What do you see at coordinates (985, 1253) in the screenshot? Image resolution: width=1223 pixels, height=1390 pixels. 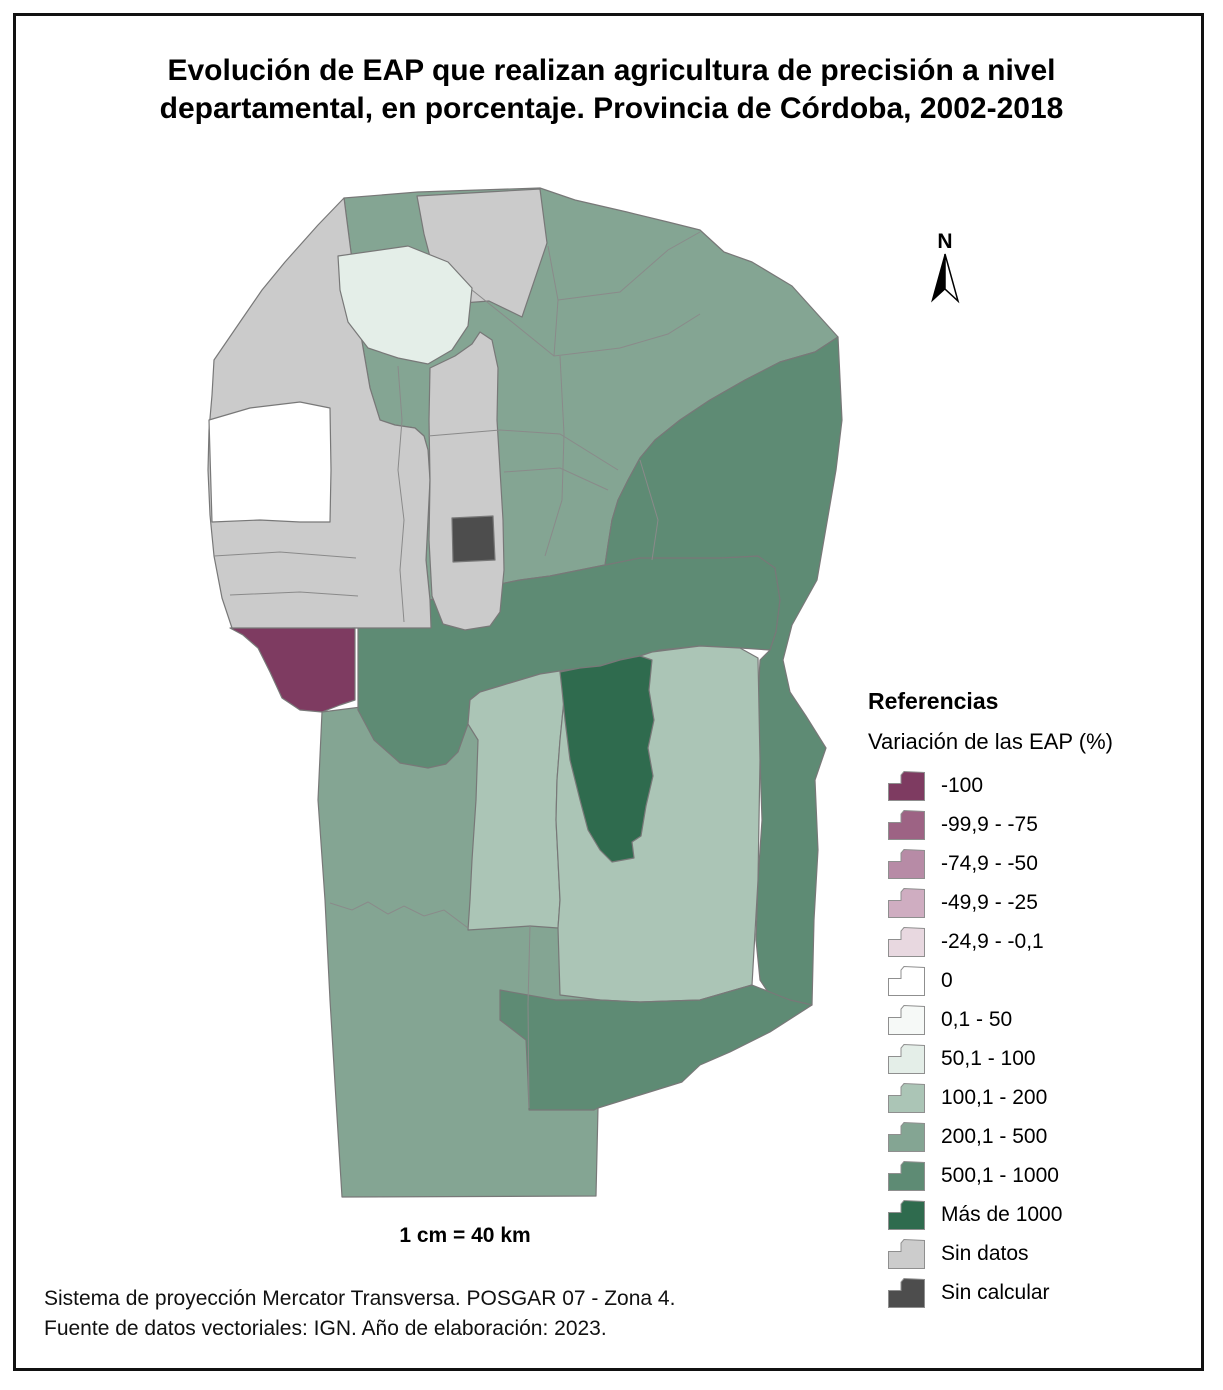 I see `legend-item-label: Sin datos` at bounding box center [985, 1253].